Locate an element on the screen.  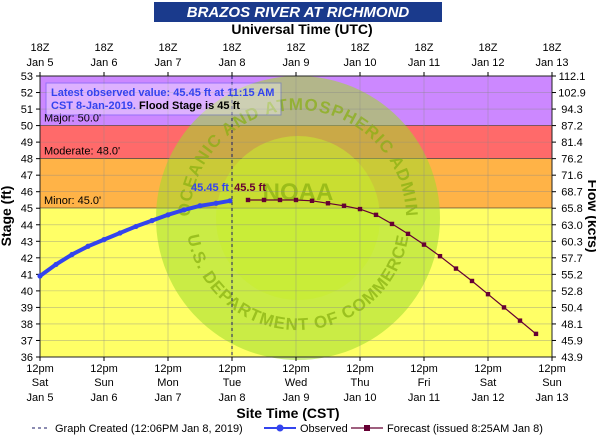
top-tick-label-time-6: 18Z is located at coordinates (424, 48).